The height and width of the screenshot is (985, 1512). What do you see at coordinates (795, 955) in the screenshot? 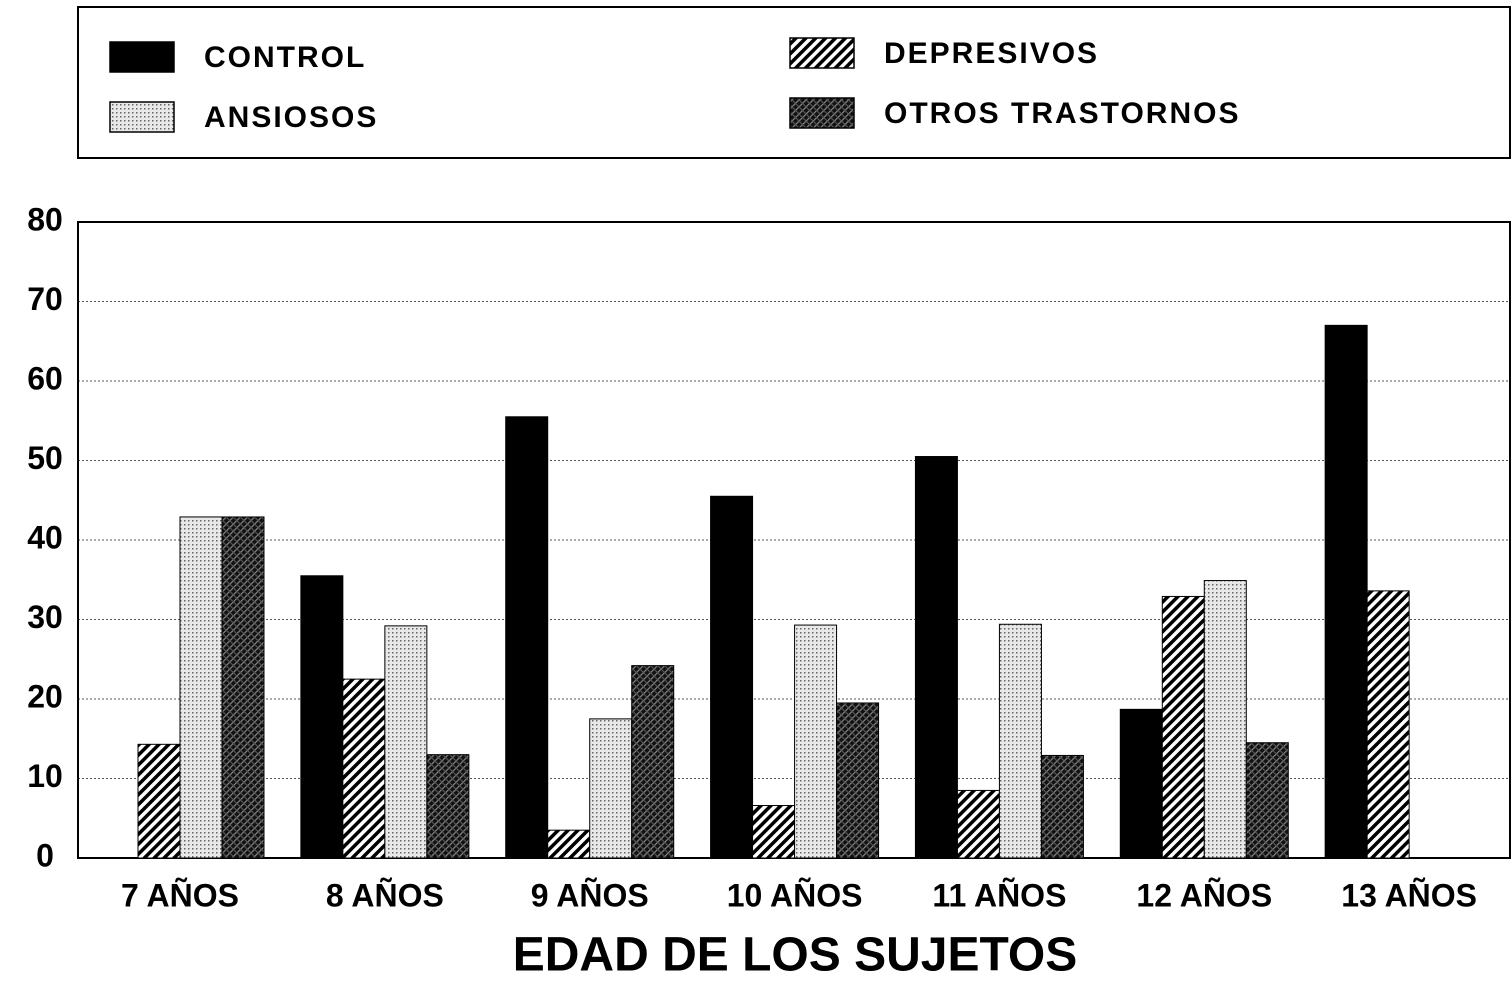
I see `x-axis-title: EDAD DE LOS SUJETOS` at bounding box center [795, 955].